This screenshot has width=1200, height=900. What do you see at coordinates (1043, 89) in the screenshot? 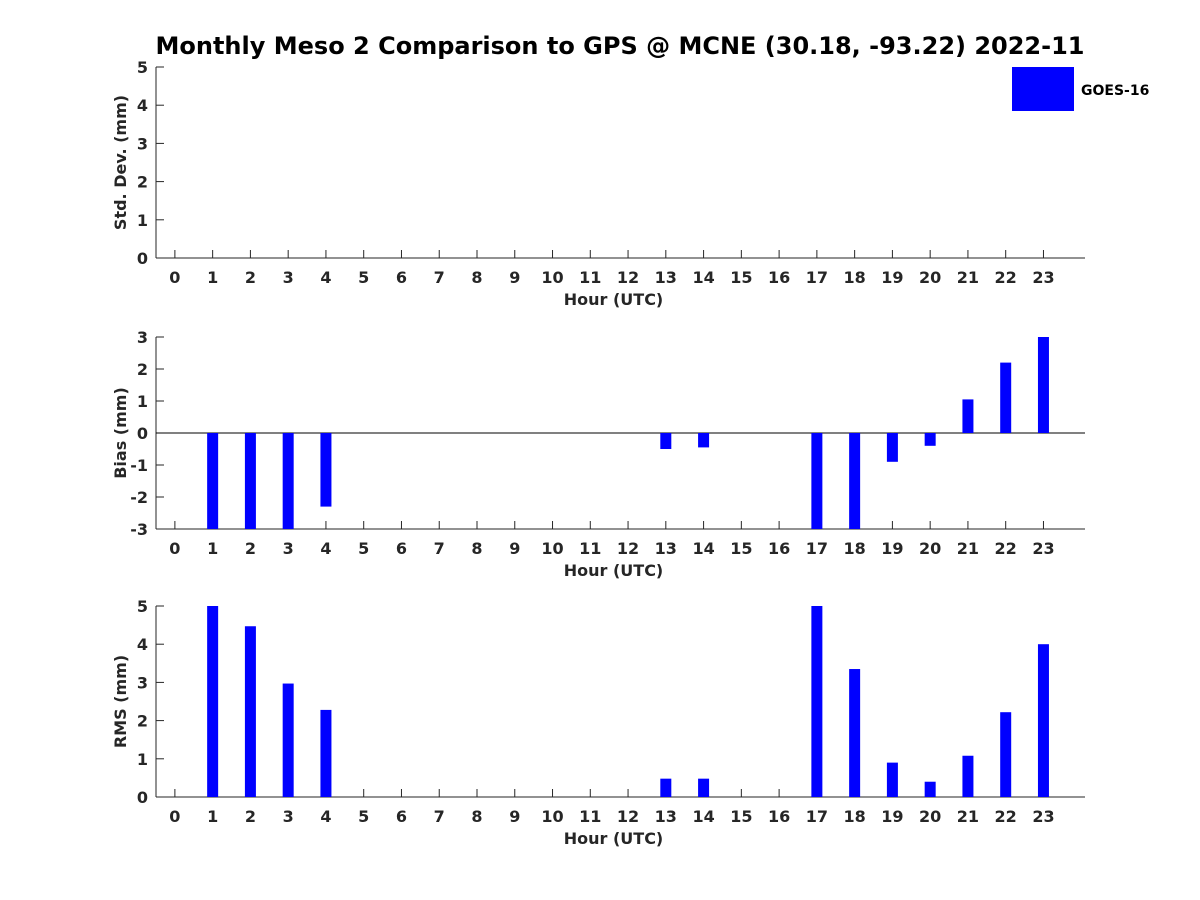
I see `legend-swatch` at bounding box center [1043, 89].